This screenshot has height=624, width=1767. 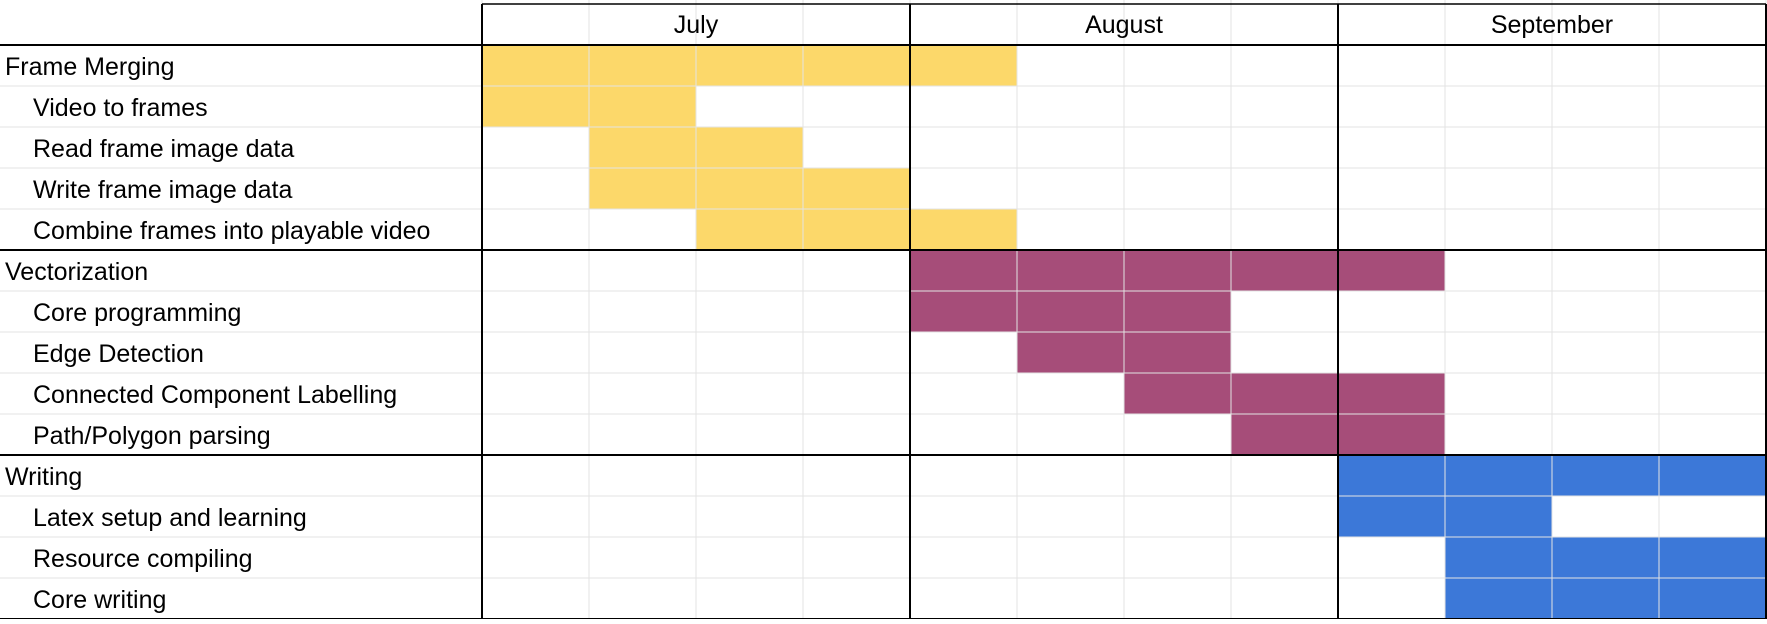 I want to click on task-label: Combine frames into playable video, so click(x=231, y=231).